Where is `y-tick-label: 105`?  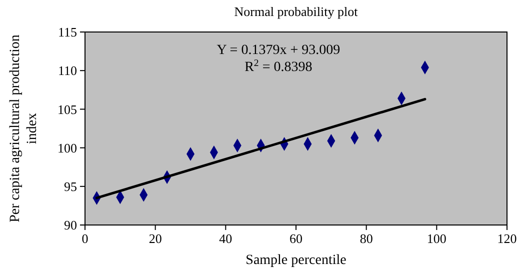
y-tick-label: 105 is located at coordinates (67, 109).